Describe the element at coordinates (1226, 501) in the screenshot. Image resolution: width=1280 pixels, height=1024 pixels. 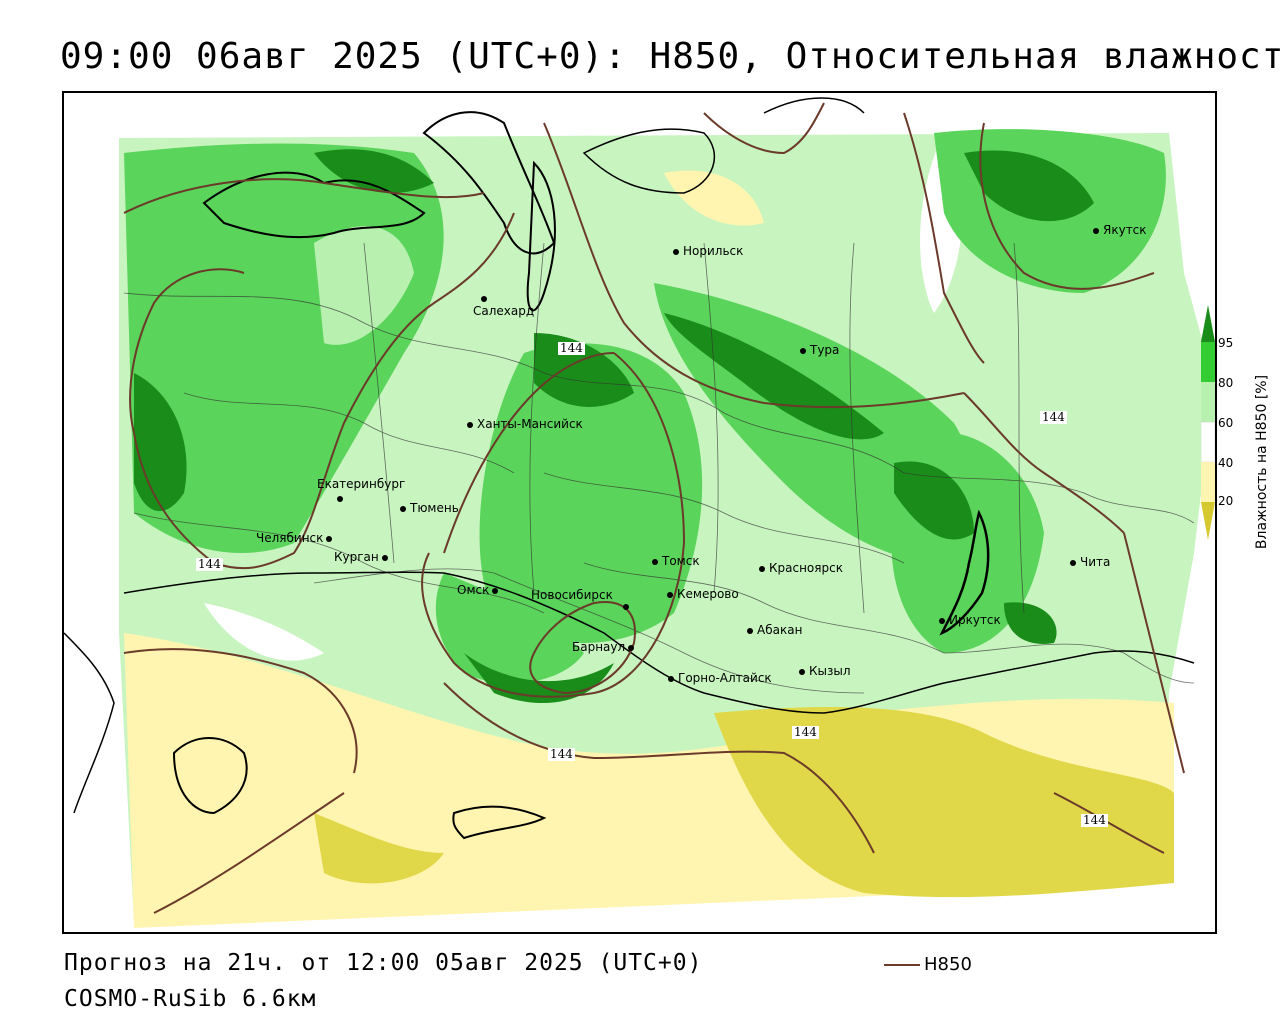
I see `legend-tick: 20` at that location.